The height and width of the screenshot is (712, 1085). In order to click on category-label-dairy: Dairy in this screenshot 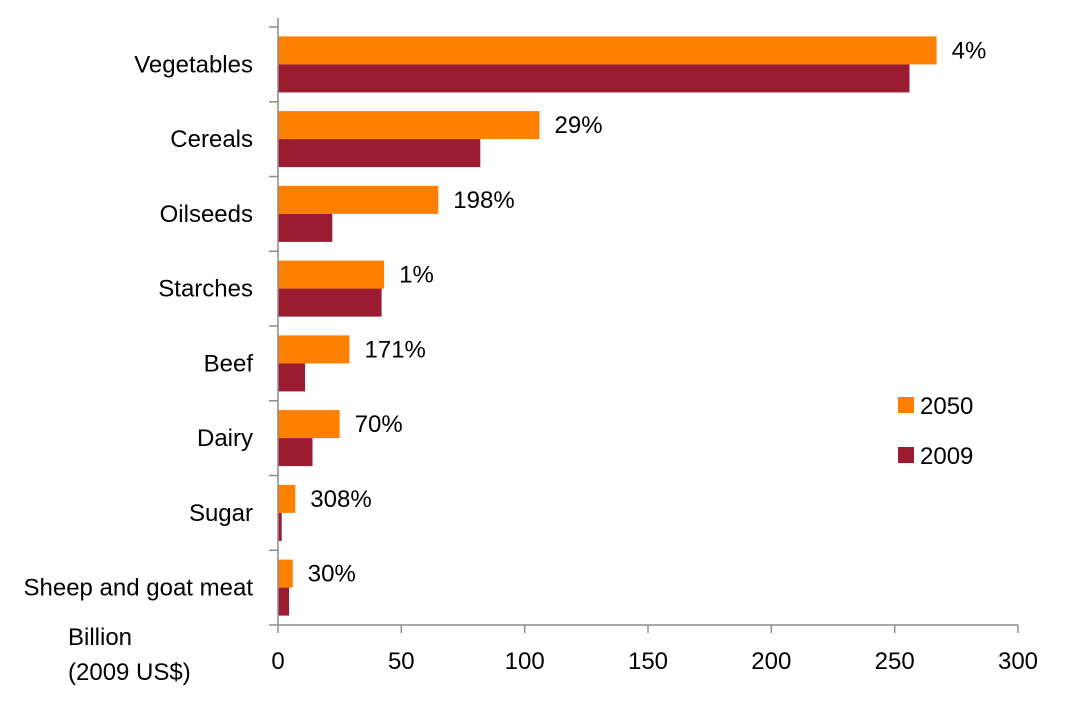, I will do `click(225, 438)`.